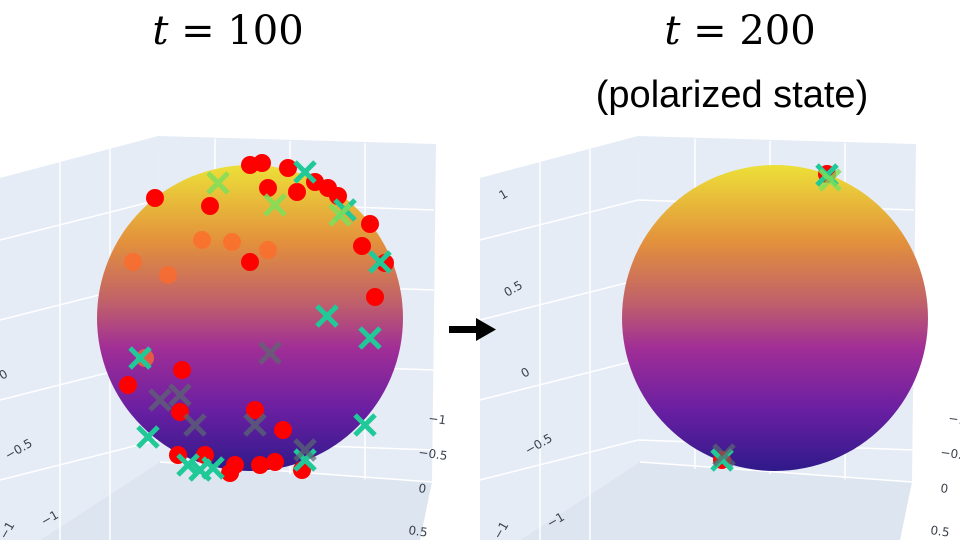  What do you see at coordinates (472, 329) in the screenshot?
I see `right-arrow-icon` at bounding box center [472, 329].